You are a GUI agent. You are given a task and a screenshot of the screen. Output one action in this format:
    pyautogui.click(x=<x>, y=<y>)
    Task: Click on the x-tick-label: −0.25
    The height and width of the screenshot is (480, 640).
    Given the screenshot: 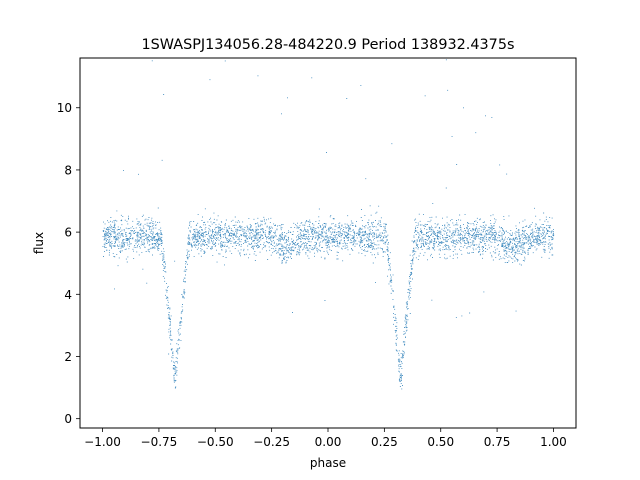 What is the action you would take?
    pyautogui.click(x=271, y=442)
    